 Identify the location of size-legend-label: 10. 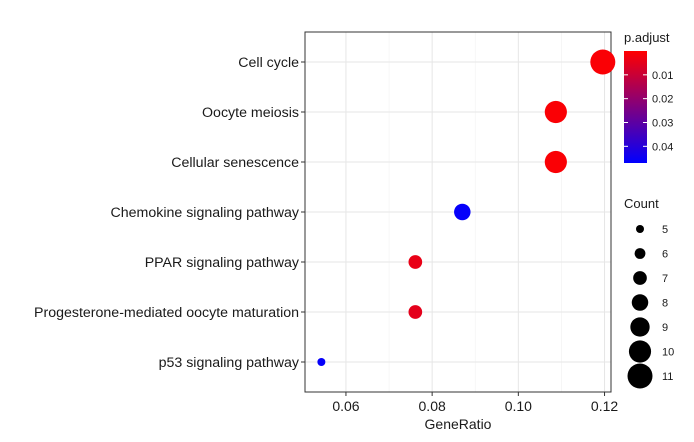
(668, 353).